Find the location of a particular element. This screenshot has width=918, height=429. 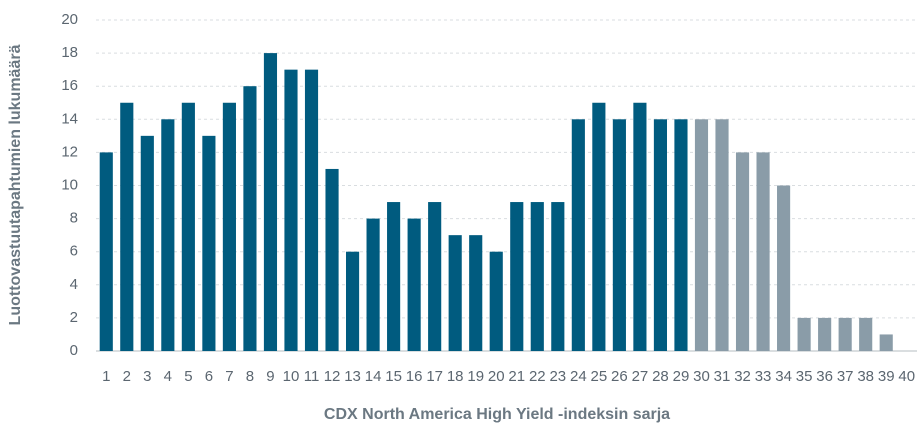

y-tick-label: 6 is located at coordinates (74, 251).